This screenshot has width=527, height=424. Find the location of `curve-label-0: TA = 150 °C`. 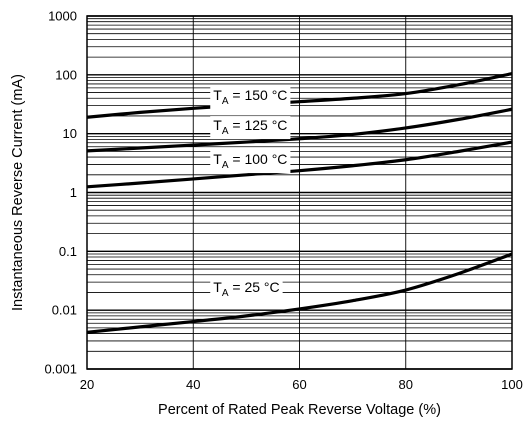

curve-label-0: TA = 150 °C is located at coordinates (250, 98).